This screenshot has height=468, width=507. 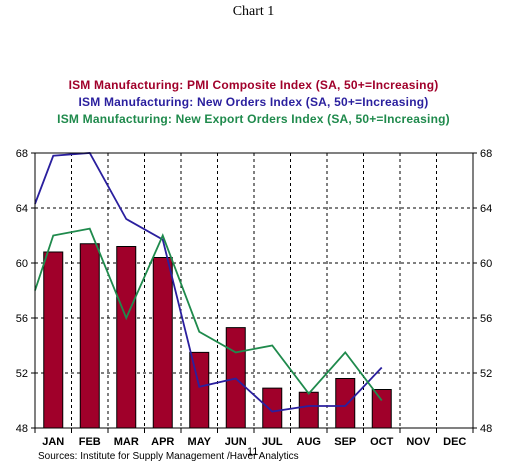 What do you see at coordinates (22, 374) in the screenshot?
I see `y-tick-label-left: 52` at bounding box center [22, 374].